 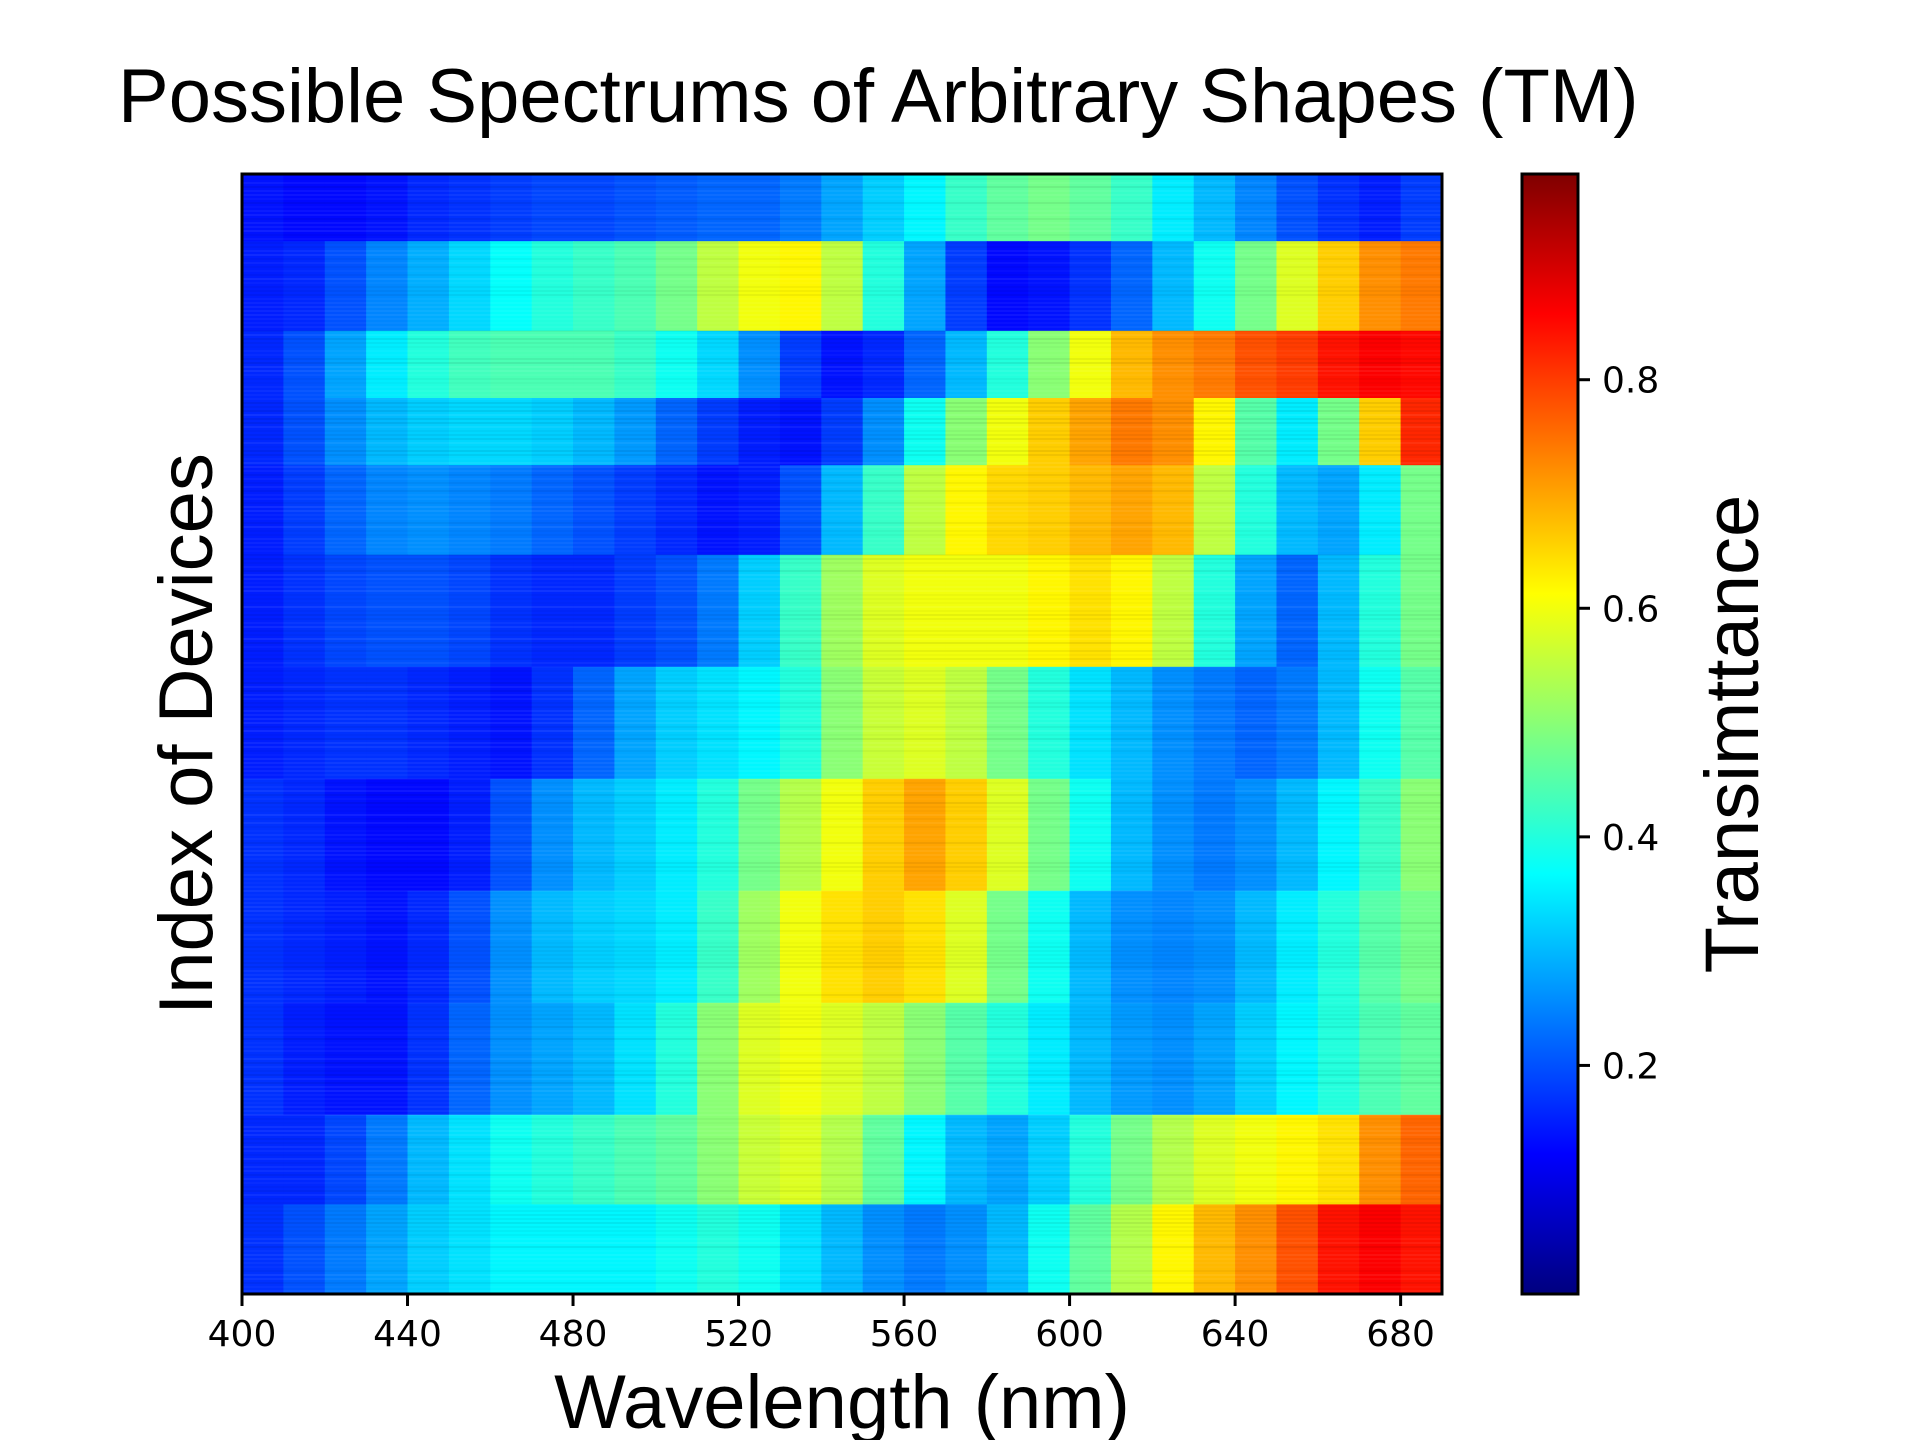 I want to click on colorbar-label: Transimttance, so click(x=1732, y=734).